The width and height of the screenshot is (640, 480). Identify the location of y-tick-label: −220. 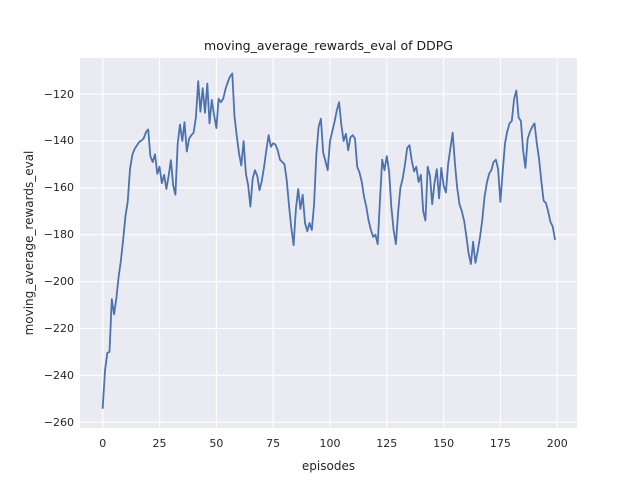
(58, 328).